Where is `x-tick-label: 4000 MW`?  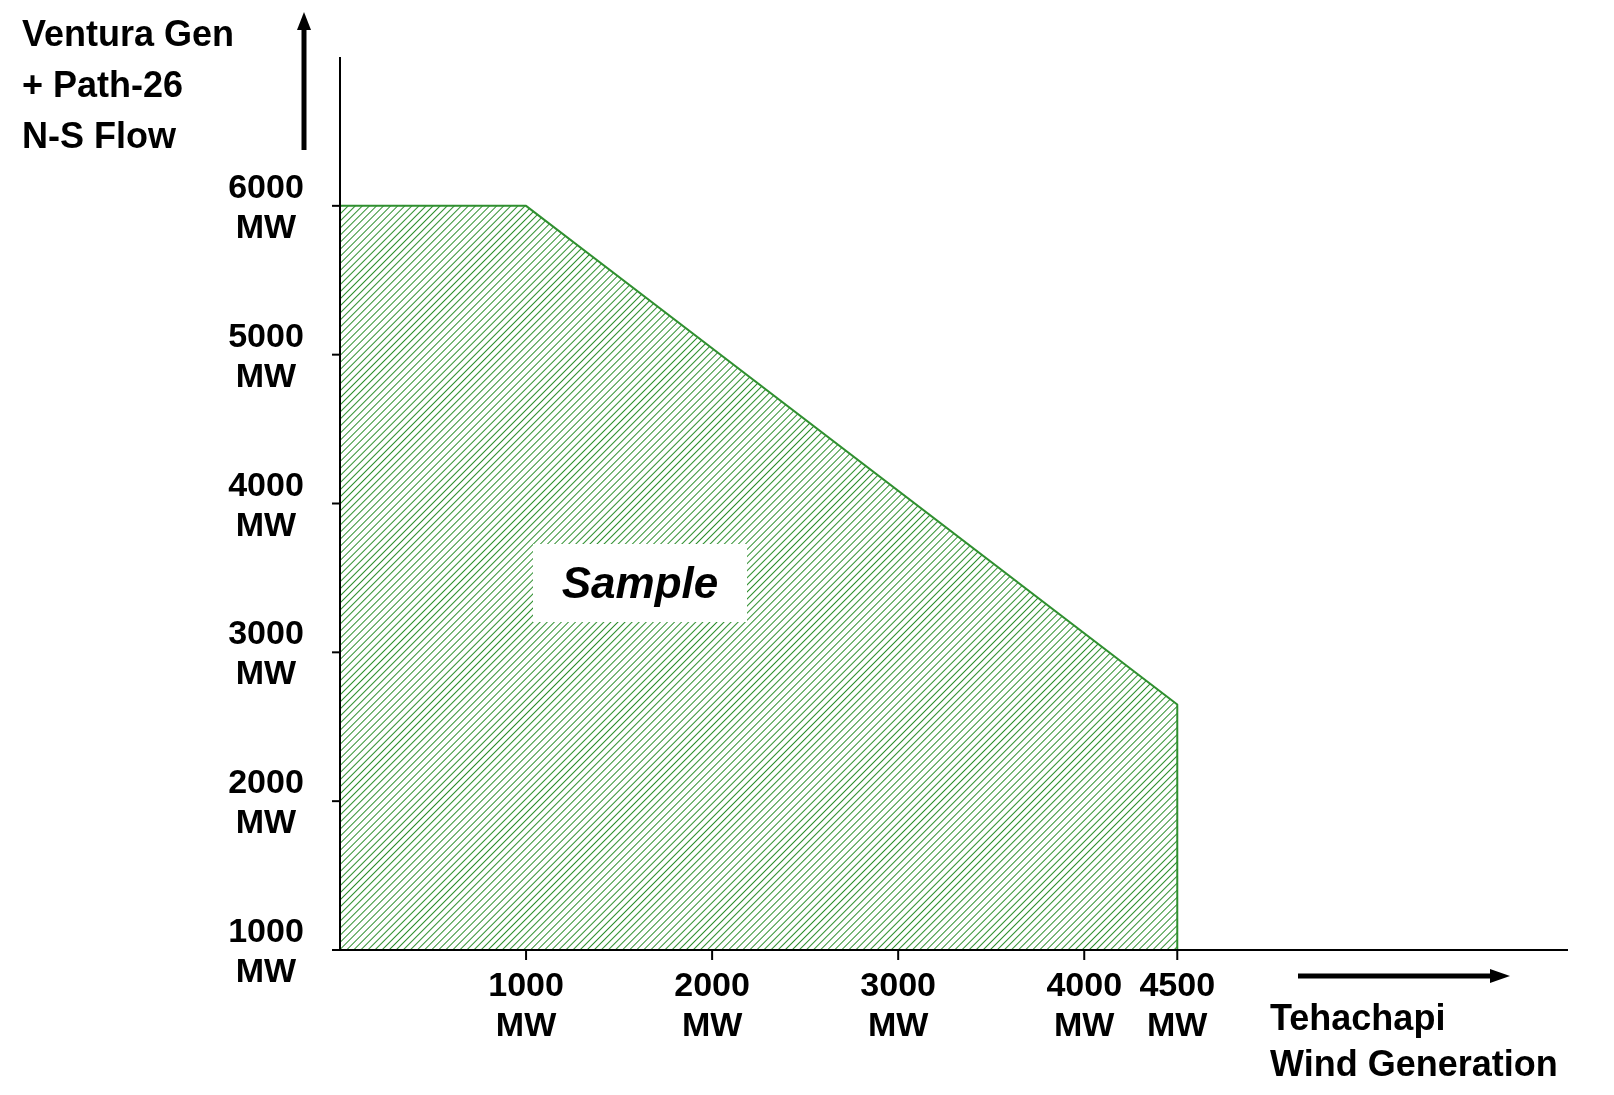 x-tick-label: 4000 MW is located at coordinates (1084, 1004).